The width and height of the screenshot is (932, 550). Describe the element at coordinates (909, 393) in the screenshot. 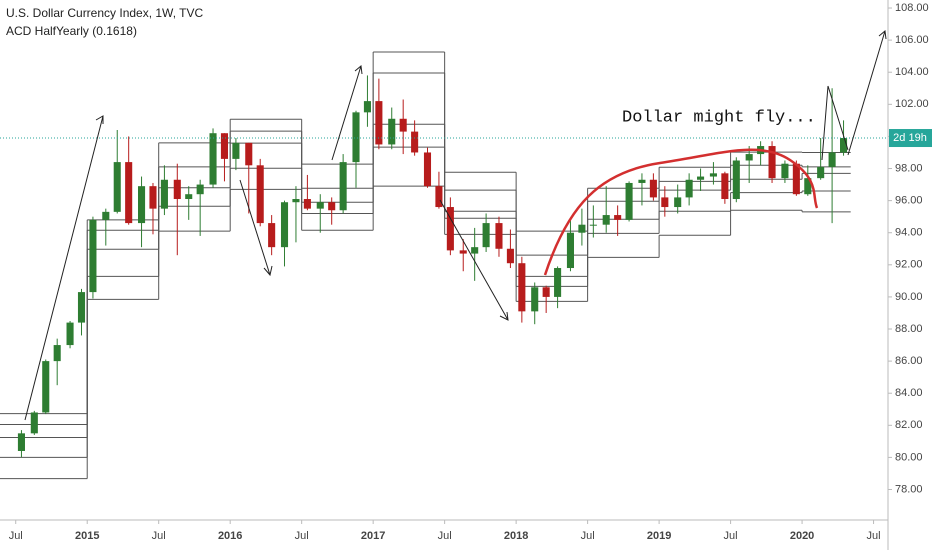

I see `y-tick-label: 84.00` at that location.